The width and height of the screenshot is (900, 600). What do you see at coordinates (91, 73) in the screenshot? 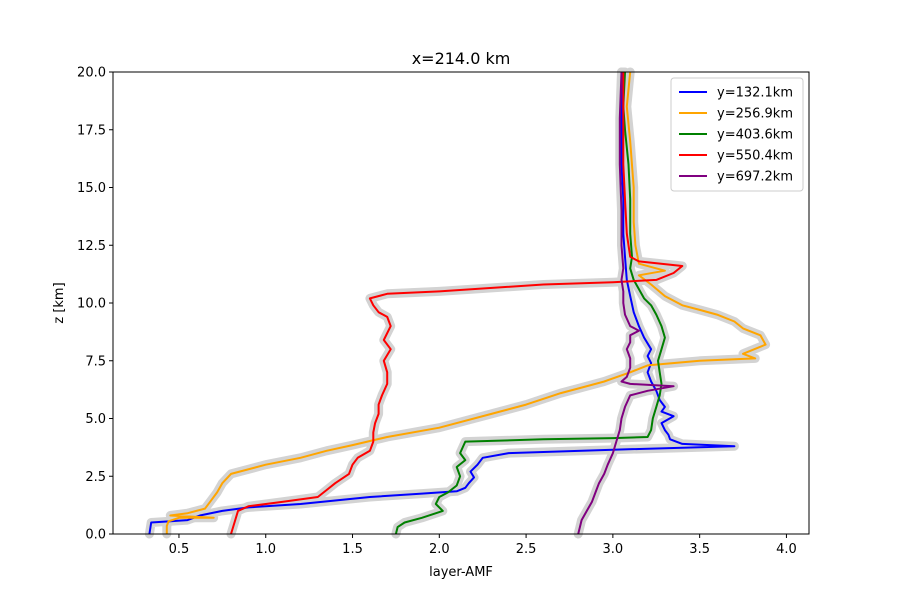
I see `y-tick-label: 20.0` at bounding box center [91, 73].